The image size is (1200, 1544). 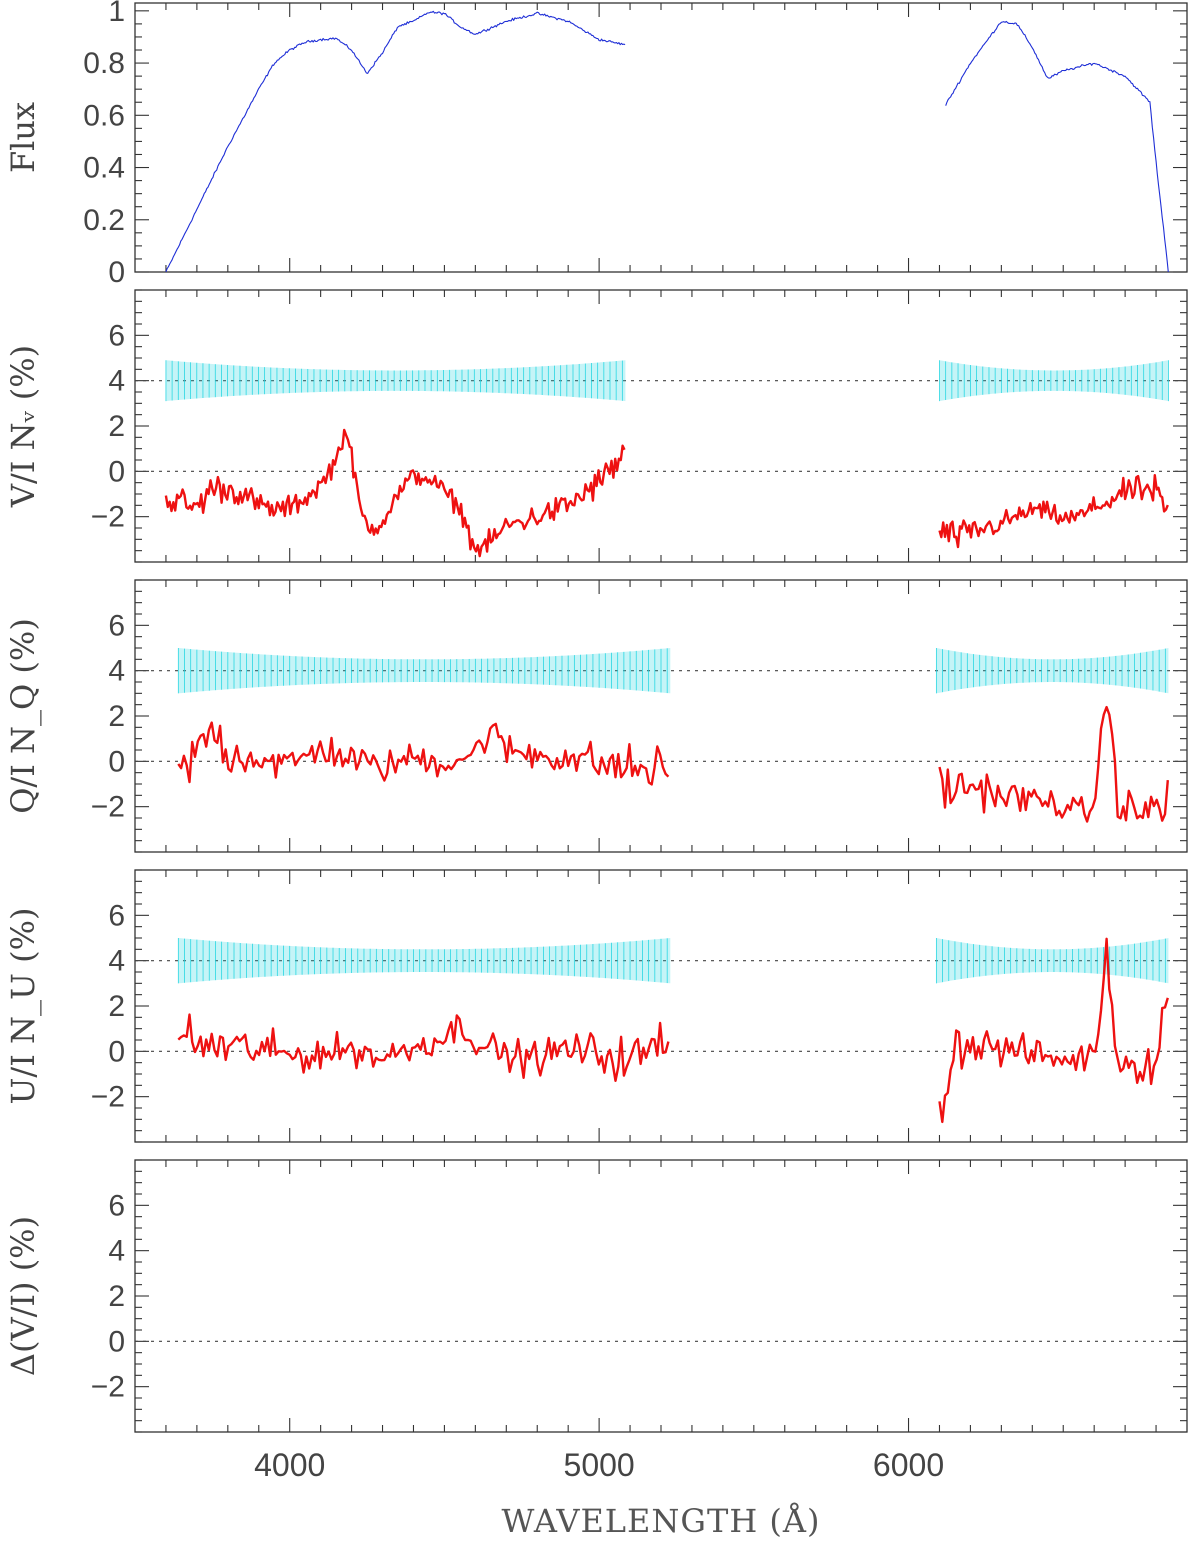 What do you see at coordinates (104, 115) in the screenshot?
I see `y-tick-label: 0.6` at bounding box center [104, 115].